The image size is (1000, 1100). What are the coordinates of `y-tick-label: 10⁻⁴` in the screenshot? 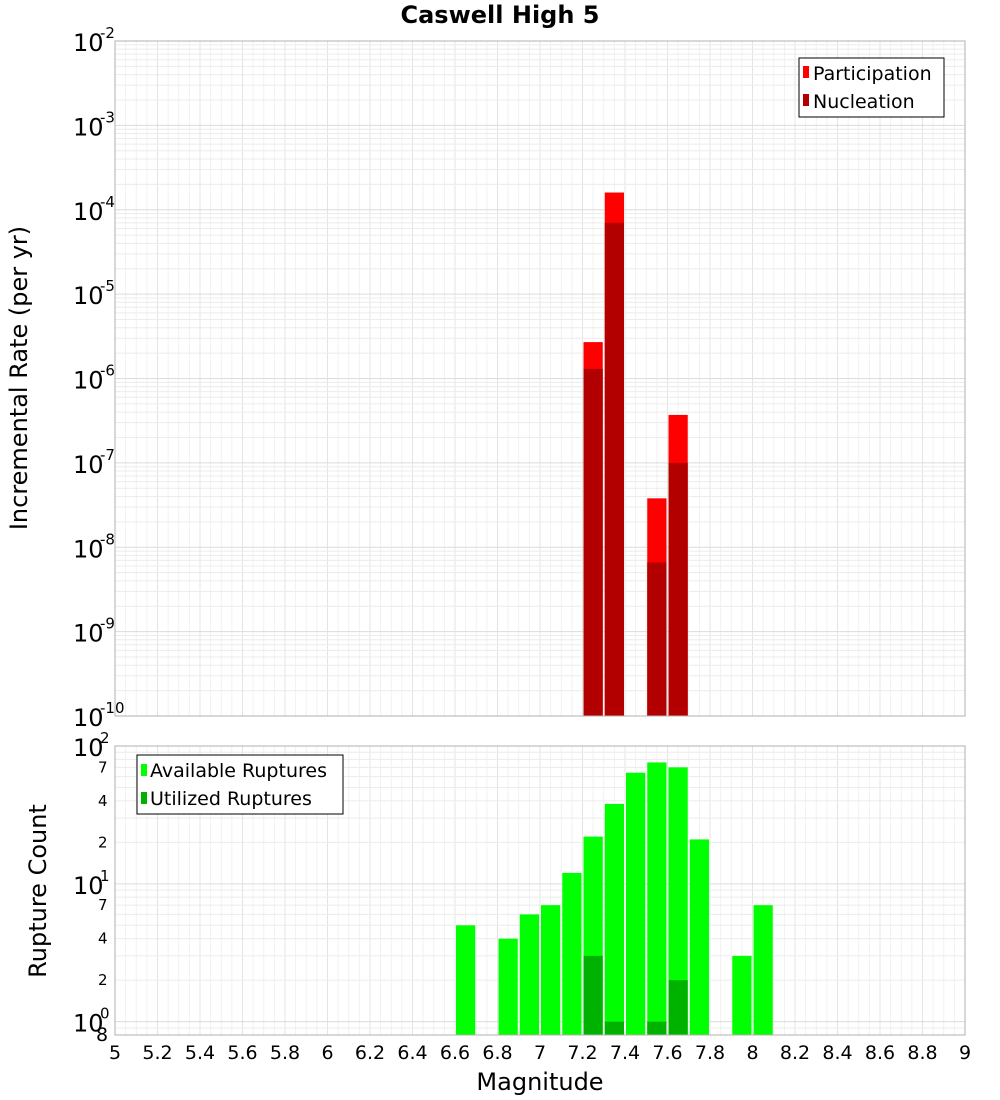 It's located at (94, 209).